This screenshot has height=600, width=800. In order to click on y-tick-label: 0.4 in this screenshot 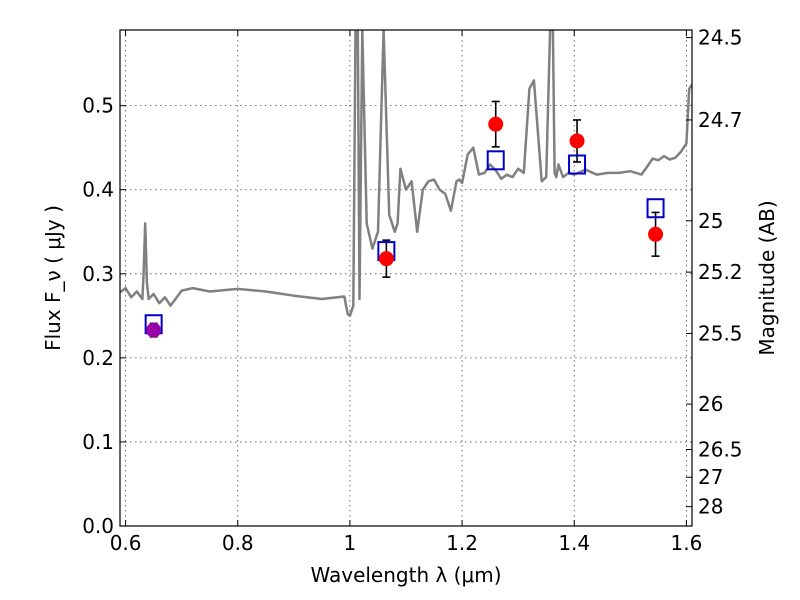, I will do `click(98, 190)`.